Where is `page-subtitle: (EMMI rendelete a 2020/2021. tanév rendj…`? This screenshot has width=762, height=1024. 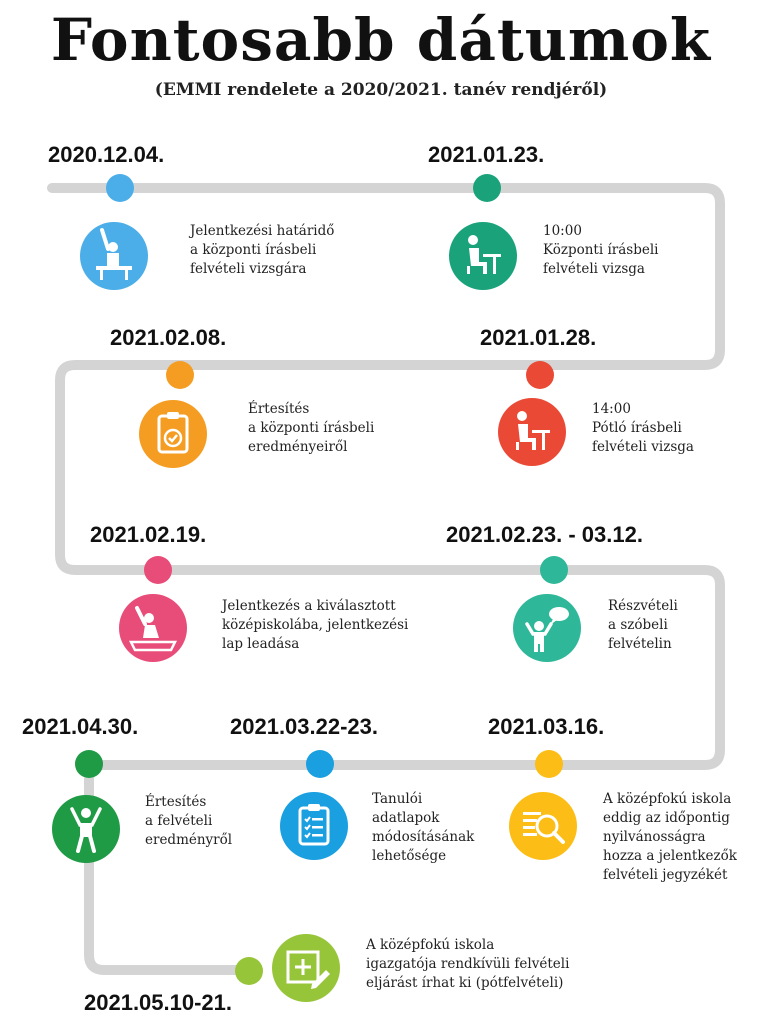
page-subtitle: (EMMI rendelete a 2020/2021. tanév rendj… is located at coordinates (381, 90).